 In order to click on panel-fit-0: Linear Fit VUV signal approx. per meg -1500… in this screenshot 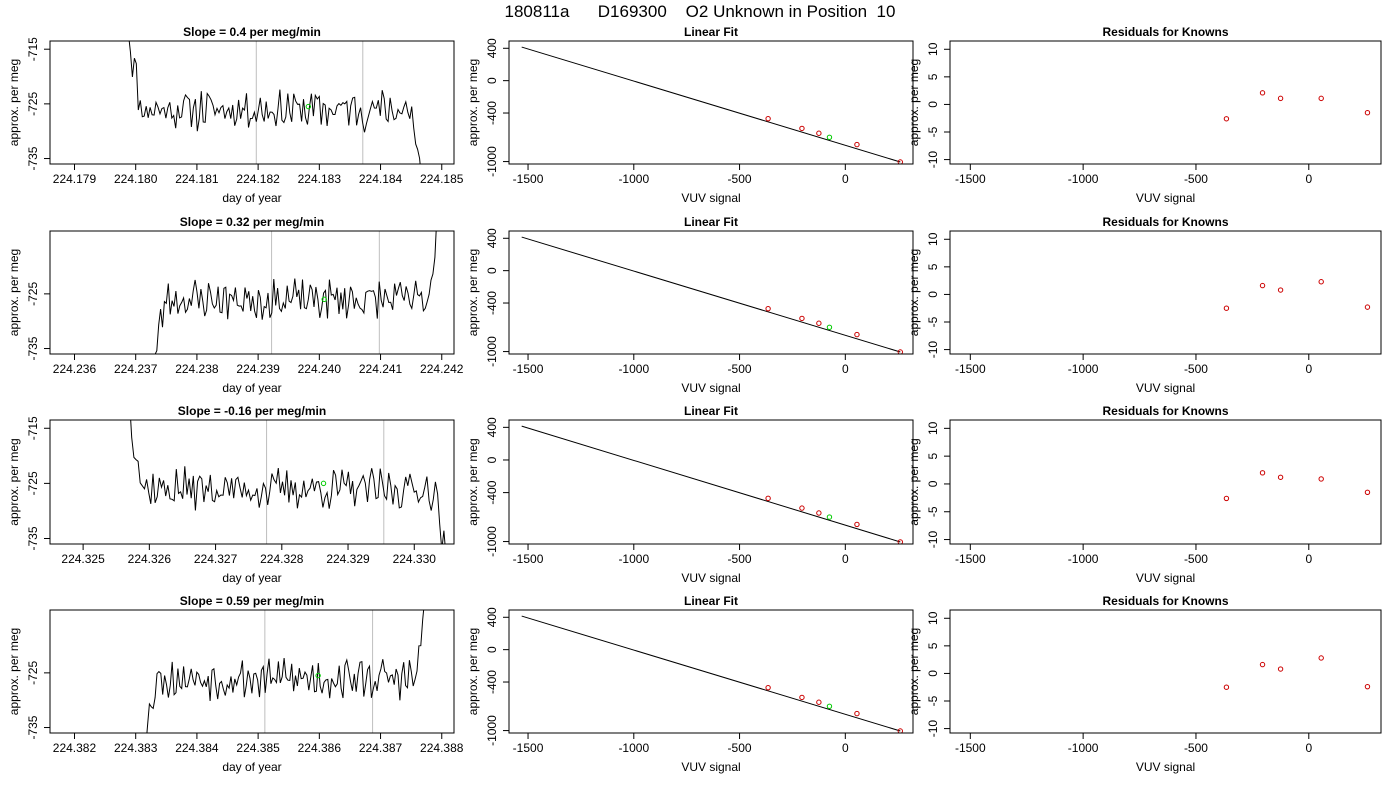, I will do `click(690, 115)`.